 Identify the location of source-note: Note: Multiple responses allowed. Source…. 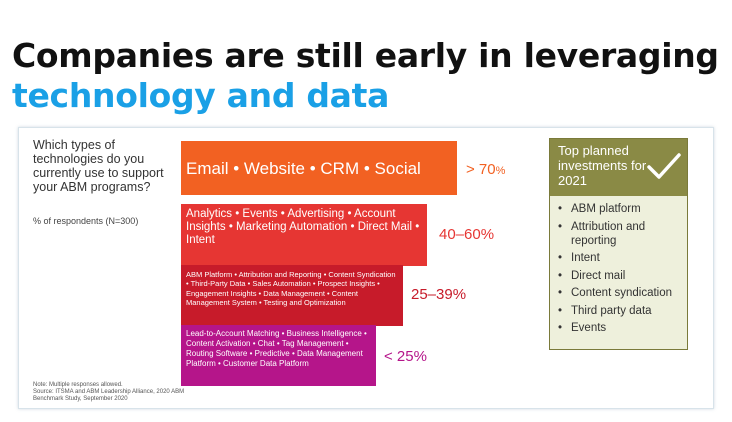
(113, 392).